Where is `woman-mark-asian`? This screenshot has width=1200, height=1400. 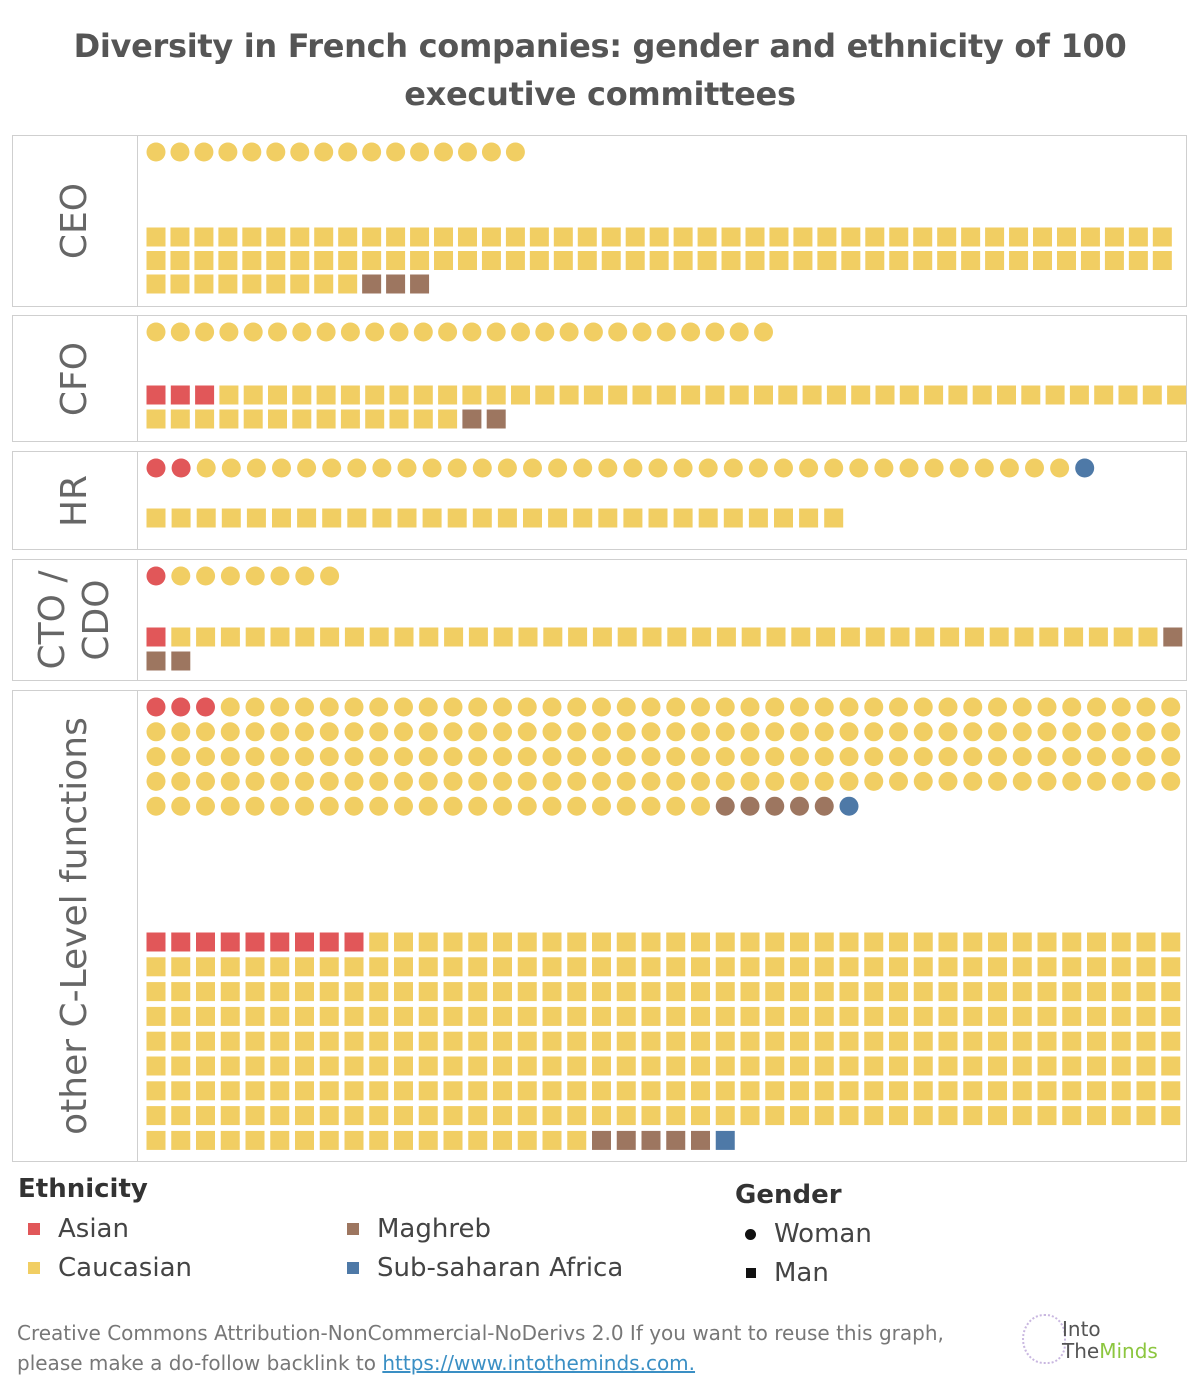 woman-mark-asian is located at coordinates (156, 468).